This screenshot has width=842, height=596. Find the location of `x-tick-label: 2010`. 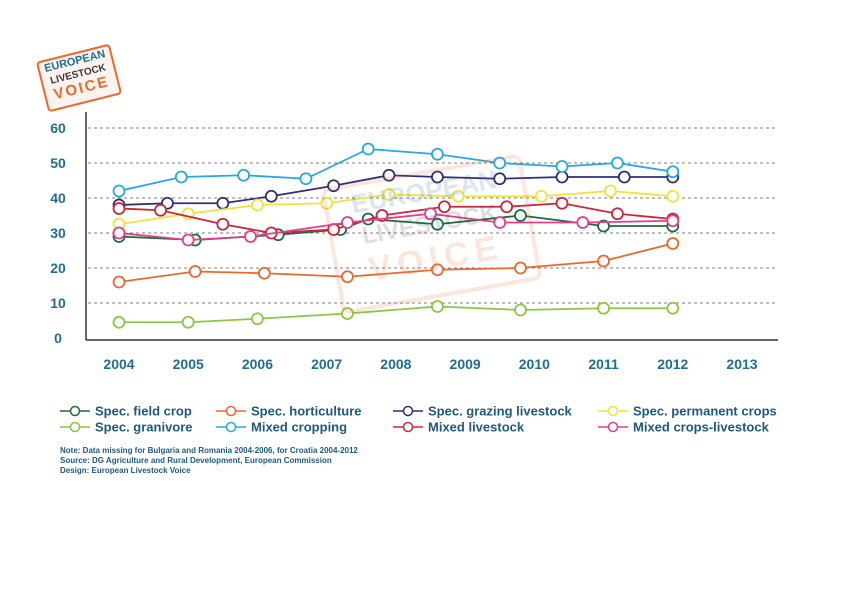

x-tick-label: 2010 is located at coordinates (534, 364).